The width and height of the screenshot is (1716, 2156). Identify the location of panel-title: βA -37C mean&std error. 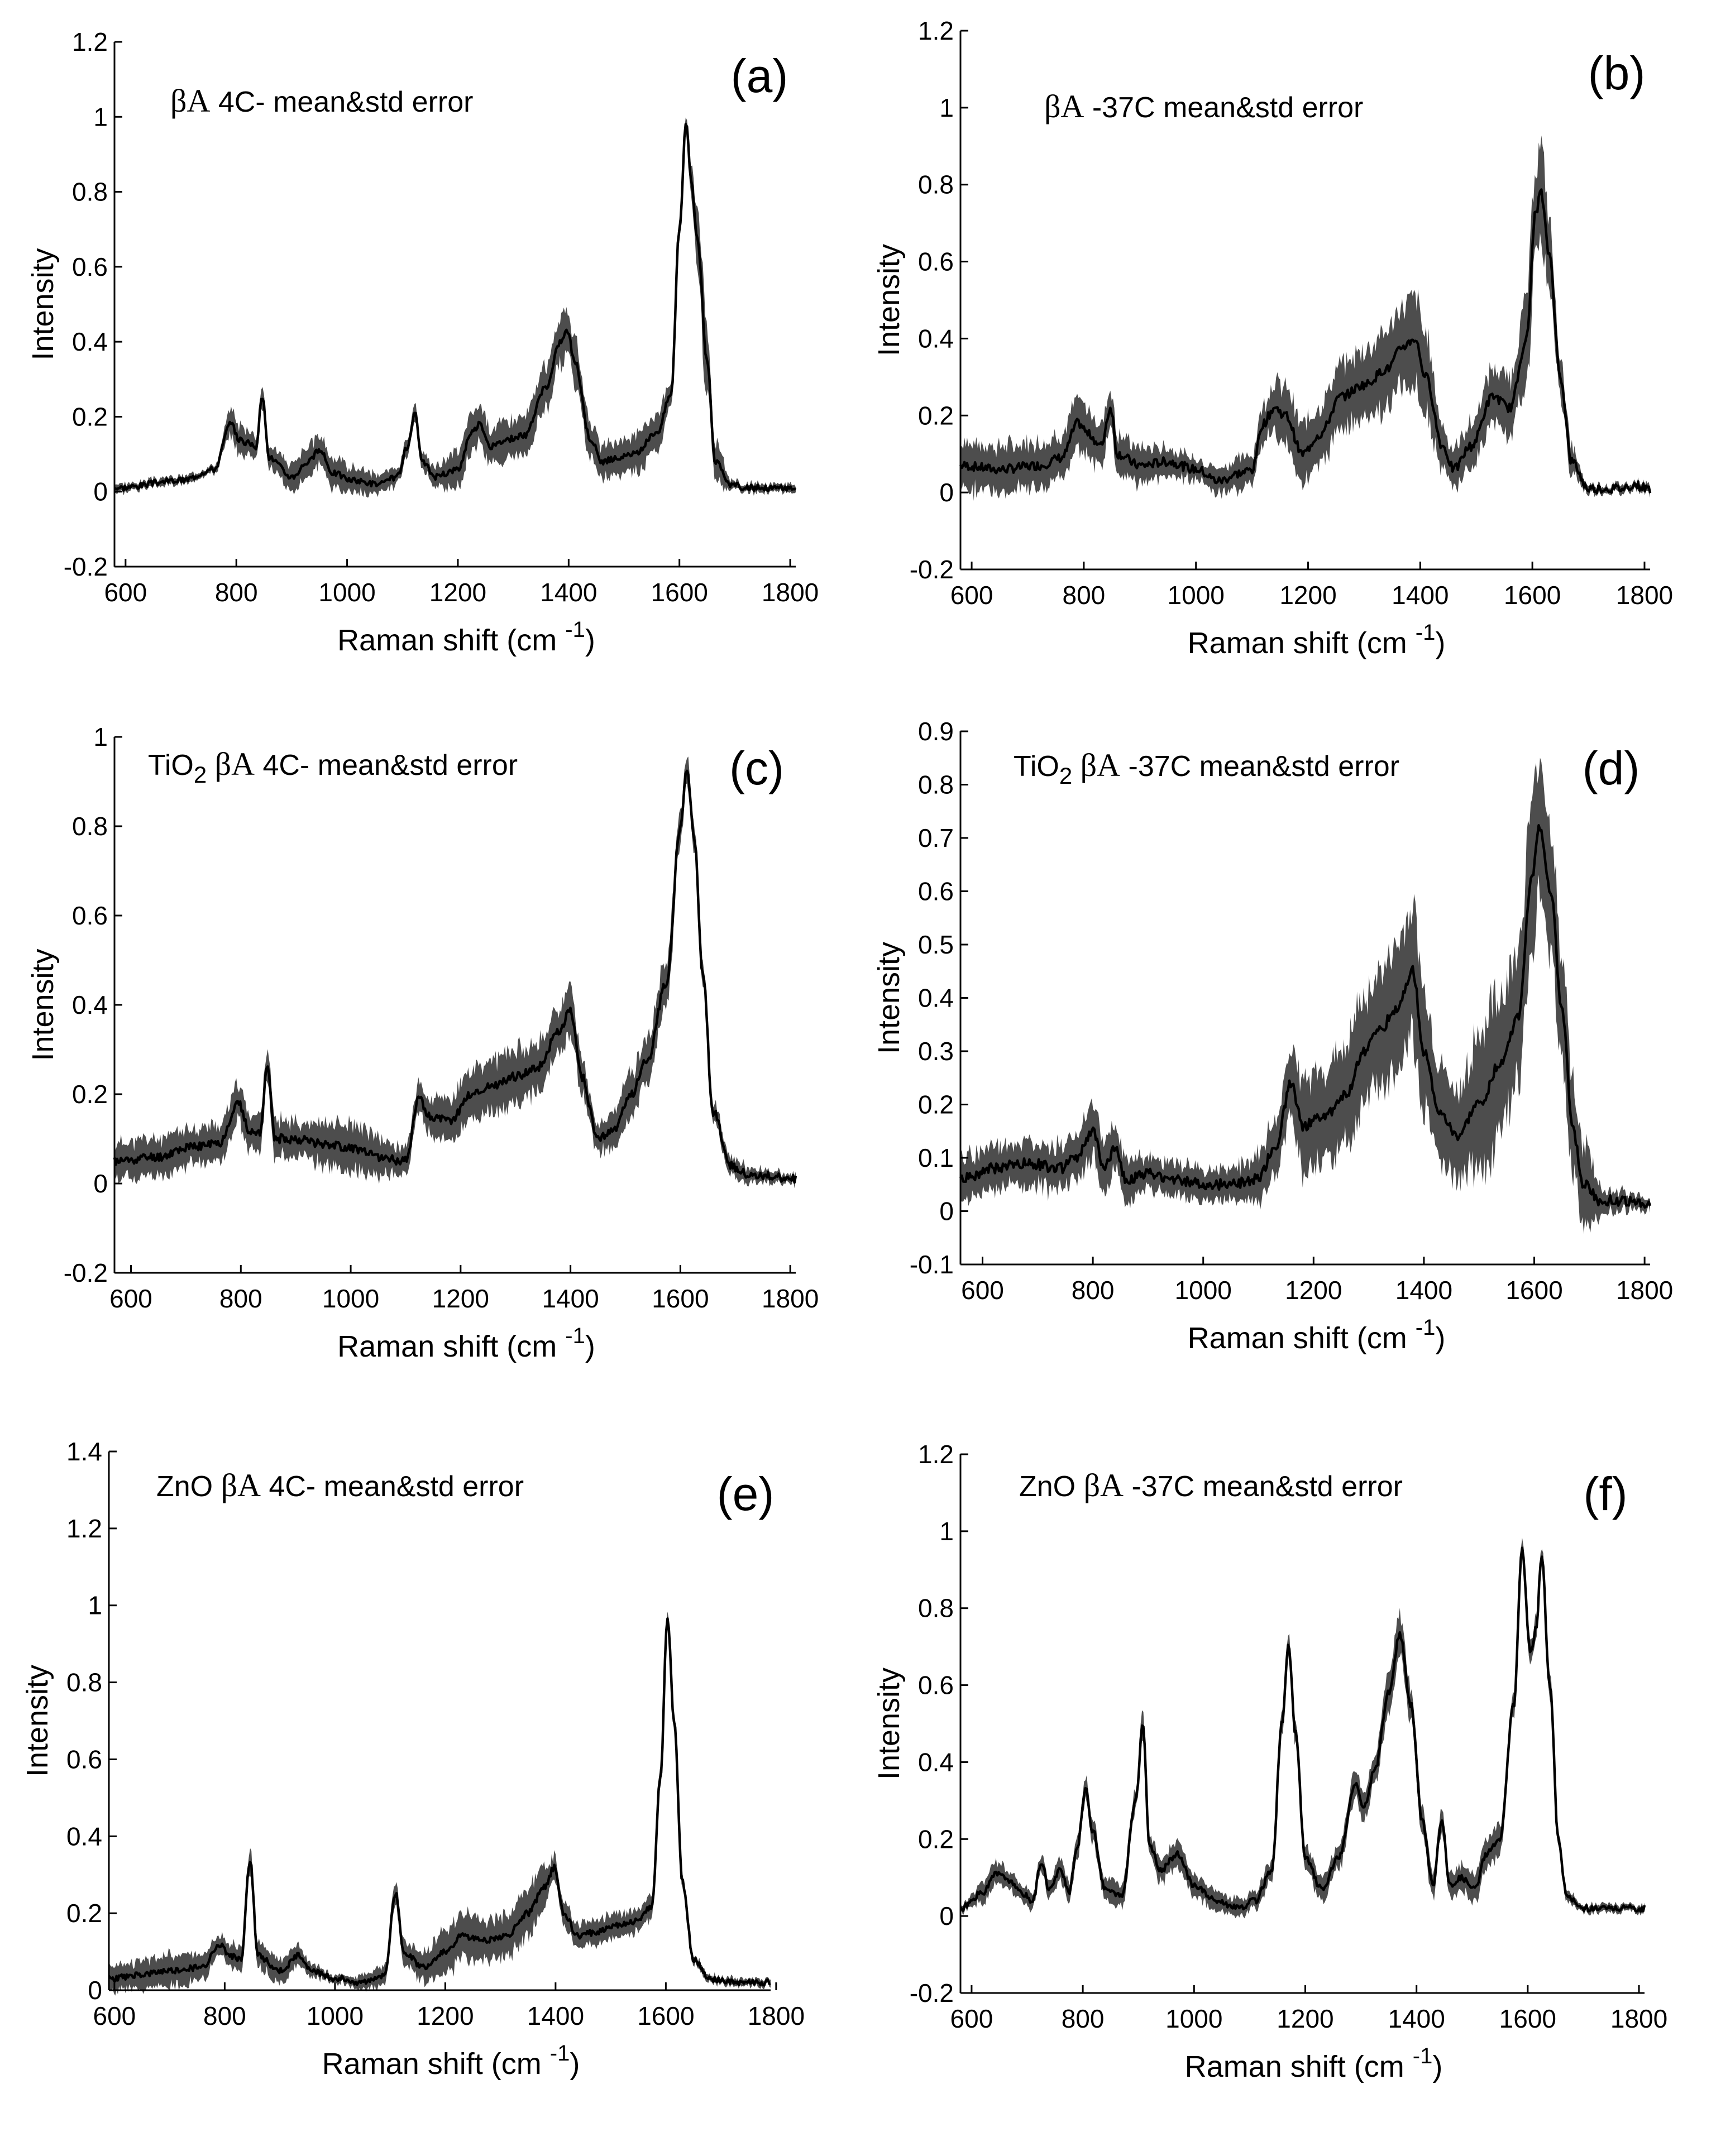
(1203, 106).